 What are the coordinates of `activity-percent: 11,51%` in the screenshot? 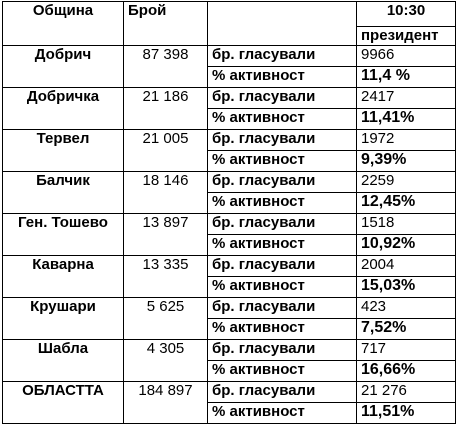 It's located at (406, 413).